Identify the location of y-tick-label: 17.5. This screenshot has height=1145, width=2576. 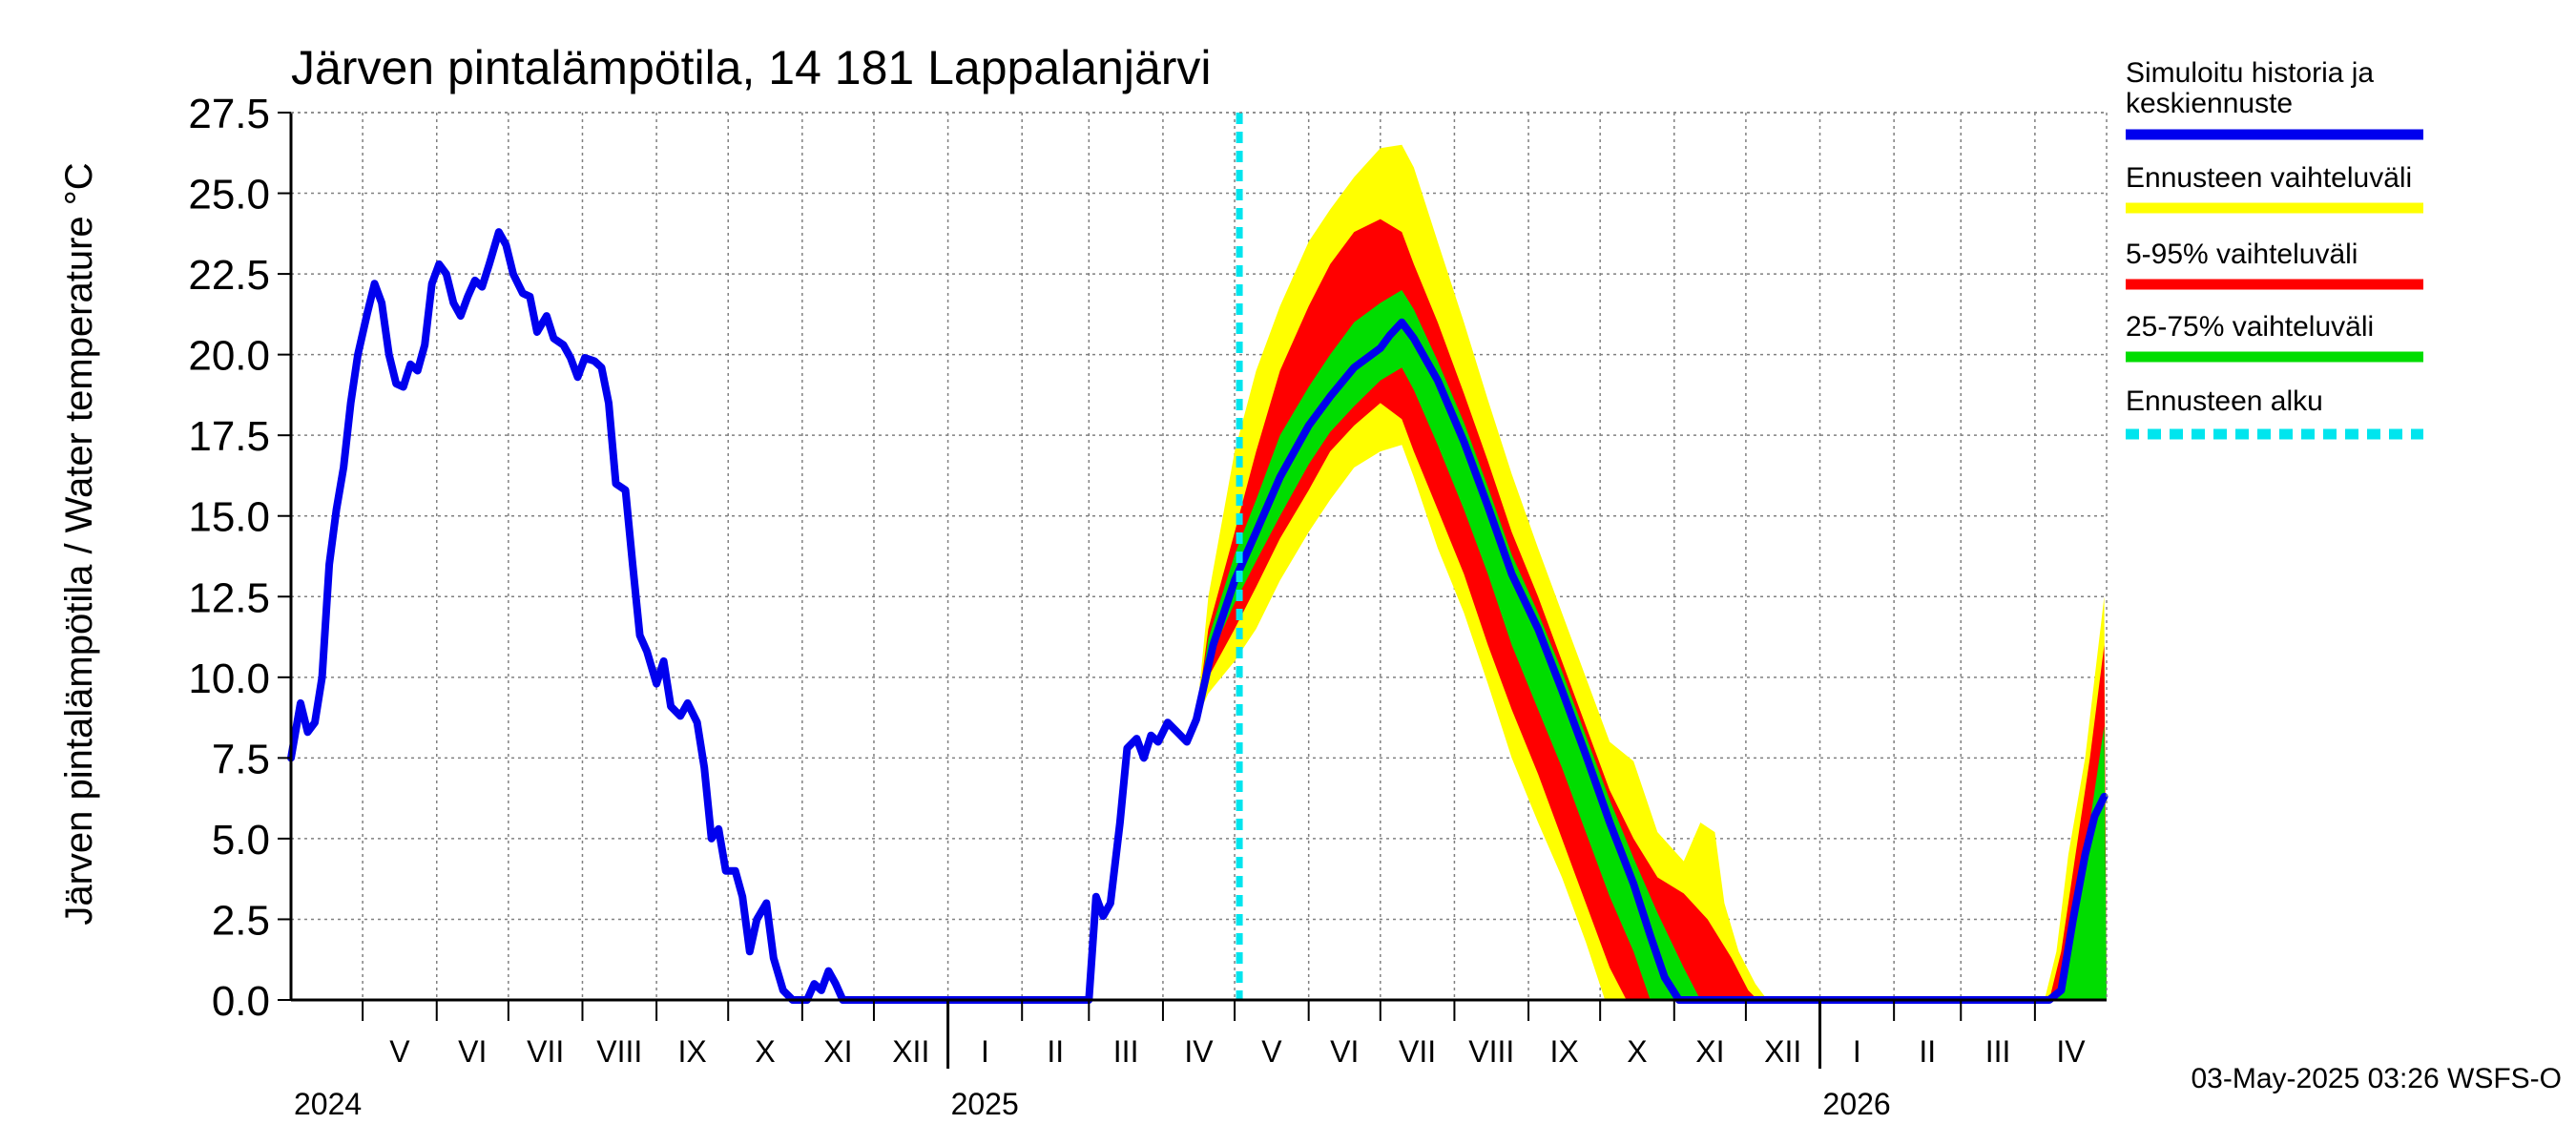
(229, 436).